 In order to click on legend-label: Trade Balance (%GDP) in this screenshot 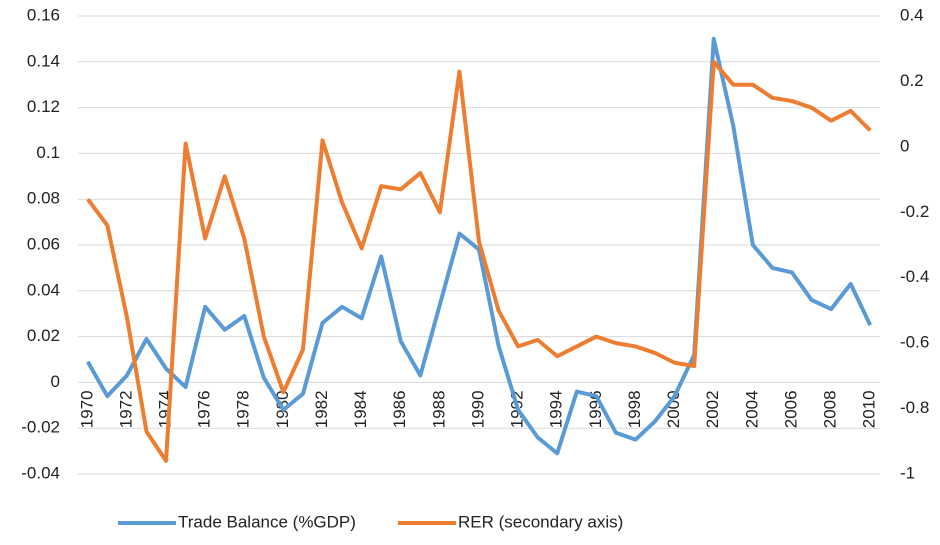, I will do `click(267, 521)`.